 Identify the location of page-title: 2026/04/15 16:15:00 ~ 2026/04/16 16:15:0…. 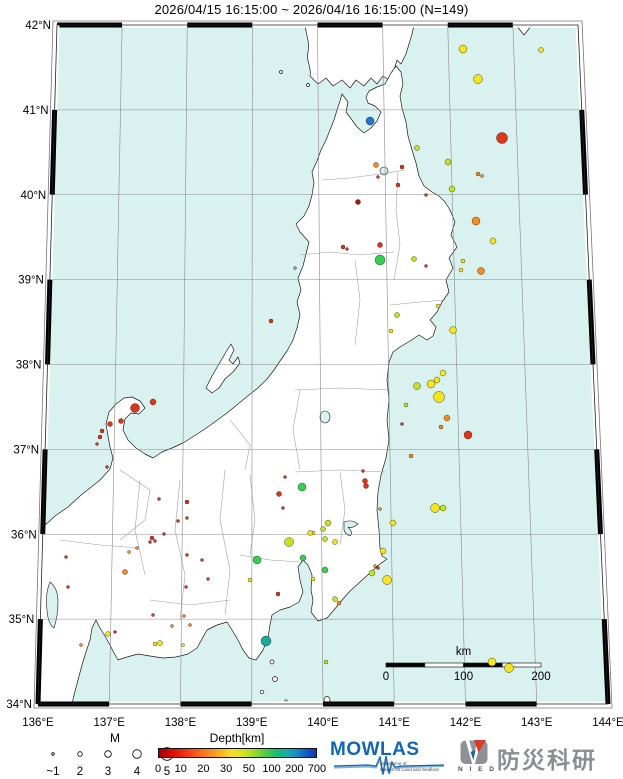
(311, 9).